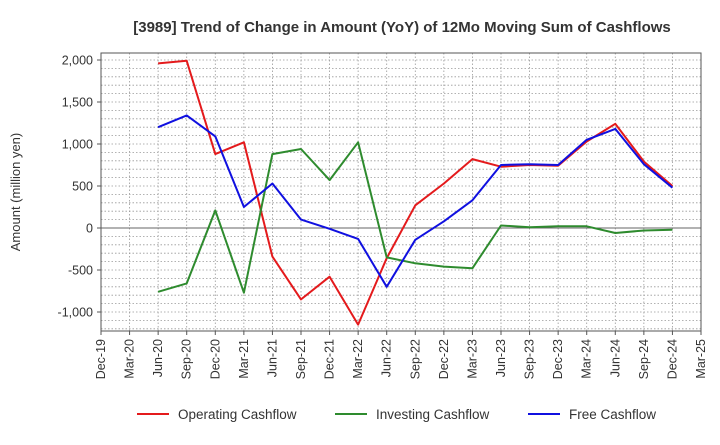 The image size is (720, 445). What do you see at coordinates (301, 359) in the screenshot?
I see `x-tick-label: Sep-21` at bounding box center [301, 359].